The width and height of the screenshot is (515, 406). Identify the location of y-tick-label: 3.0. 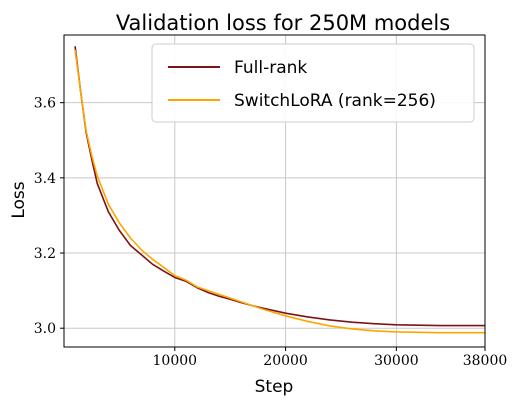
(45, 329).